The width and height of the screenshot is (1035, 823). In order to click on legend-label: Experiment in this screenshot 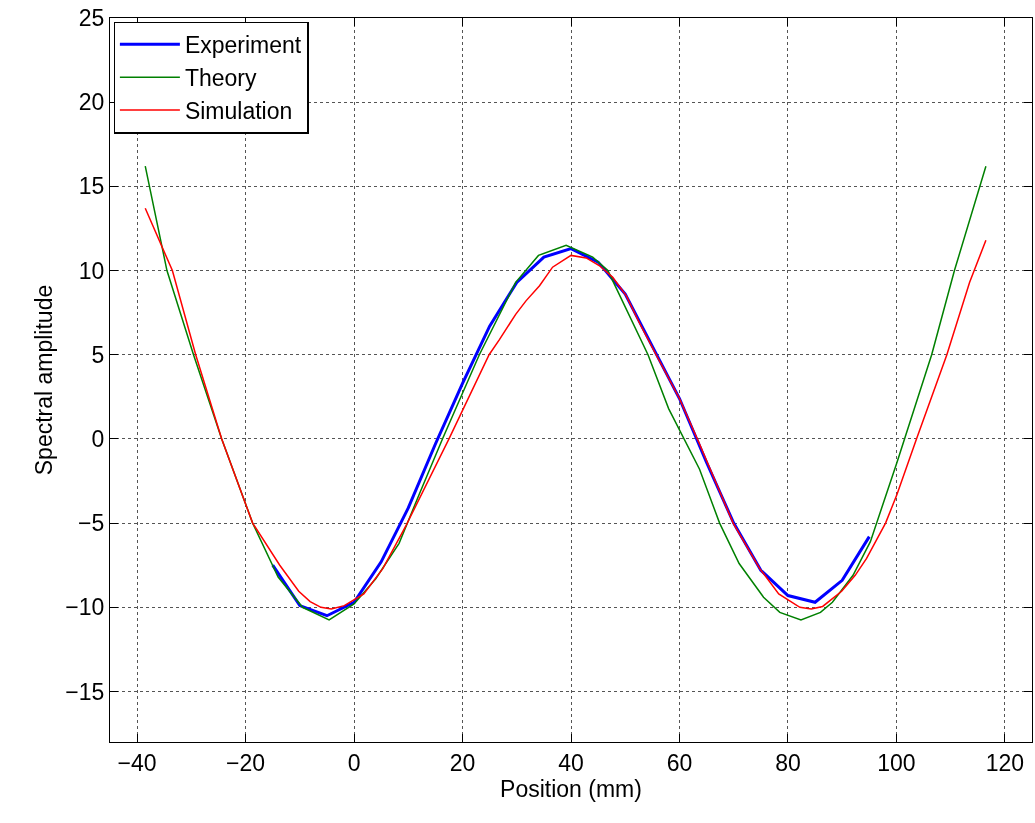, I will do `click(243, 45)`.